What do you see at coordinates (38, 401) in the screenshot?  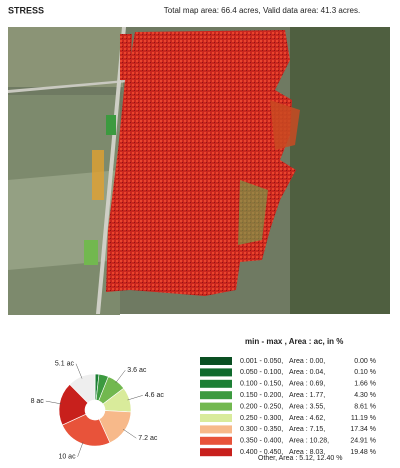 I see `pie-label: 8 ac` at bounding box center [38, 401].